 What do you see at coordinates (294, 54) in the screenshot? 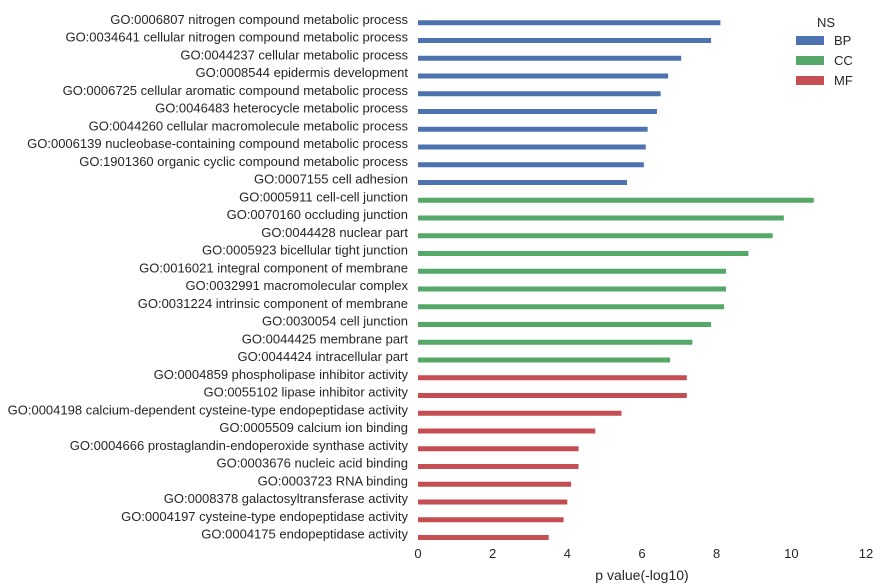
I see `category-label: GO:0044237 cellular metabolic process` at bounding box center [294, 54].